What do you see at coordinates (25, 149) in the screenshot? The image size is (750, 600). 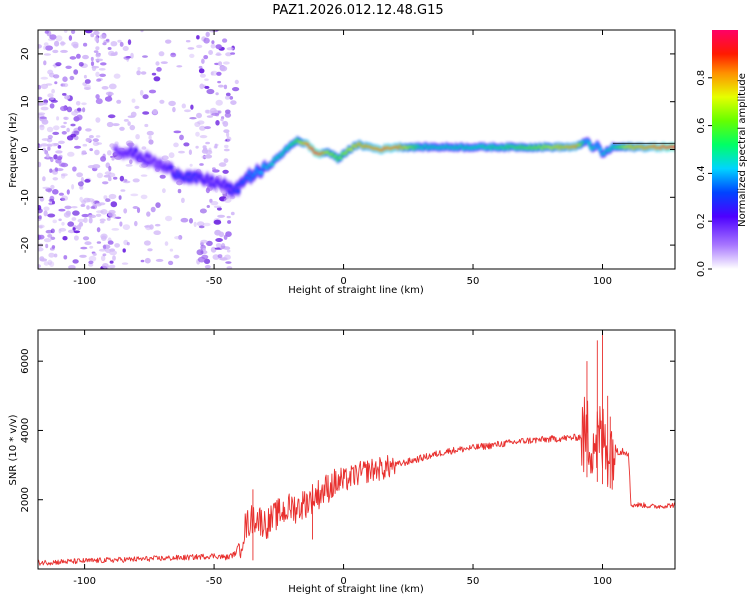 I see `tf-y-tick-label: 0` at bounding box center [25, 149].